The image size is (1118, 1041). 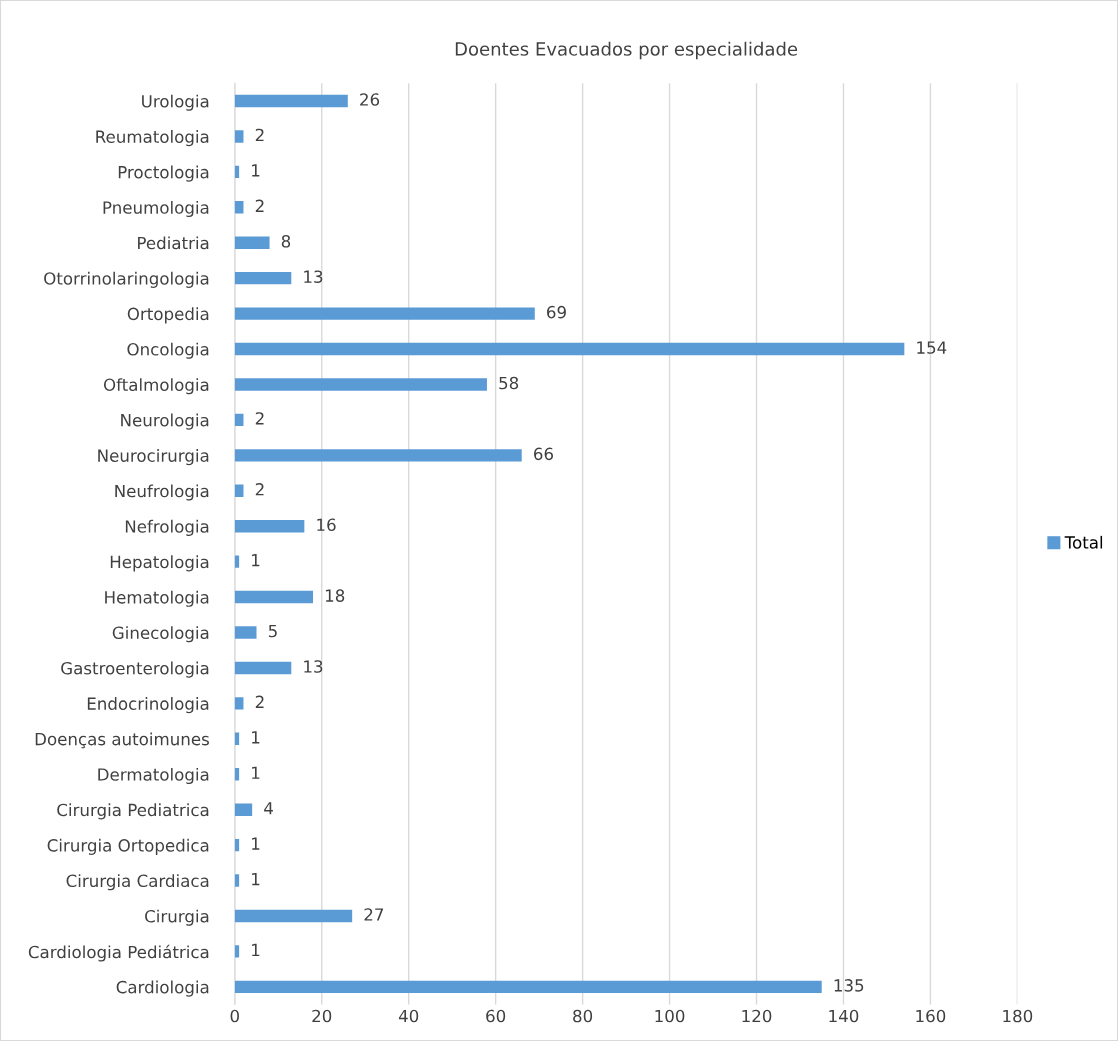 What do you see at coordinates (128, 846) in the screenshot?
I see `y-tick-label: Cirurgia Ortopedica` at bounding box center [128, 846].